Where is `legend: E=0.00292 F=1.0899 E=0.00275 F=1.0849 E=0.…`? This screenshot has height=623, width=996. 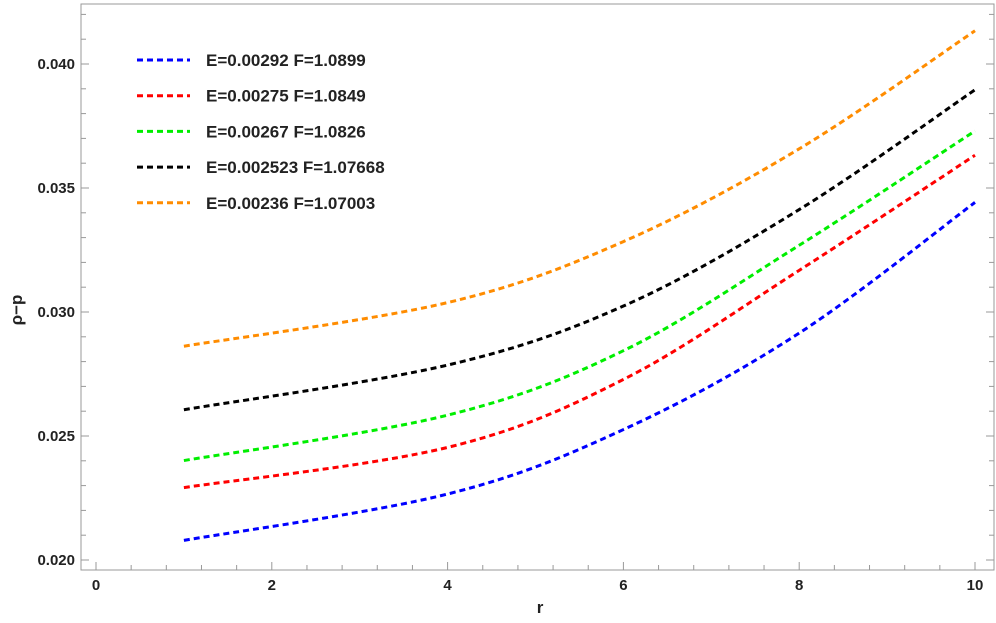
legend: E=0.00292 F=1.0899 E=0.00275 F=1.0849 E=0.… is located at coordinates (261, 132).